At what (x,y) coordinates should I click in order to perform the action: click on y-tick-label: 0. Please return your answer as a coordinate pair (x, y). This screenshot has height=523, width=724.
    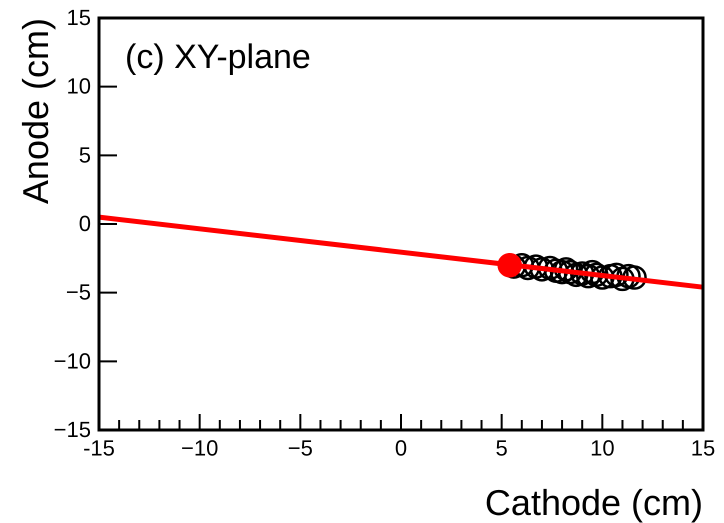
    Looking at the image, I should click on (84, 223).